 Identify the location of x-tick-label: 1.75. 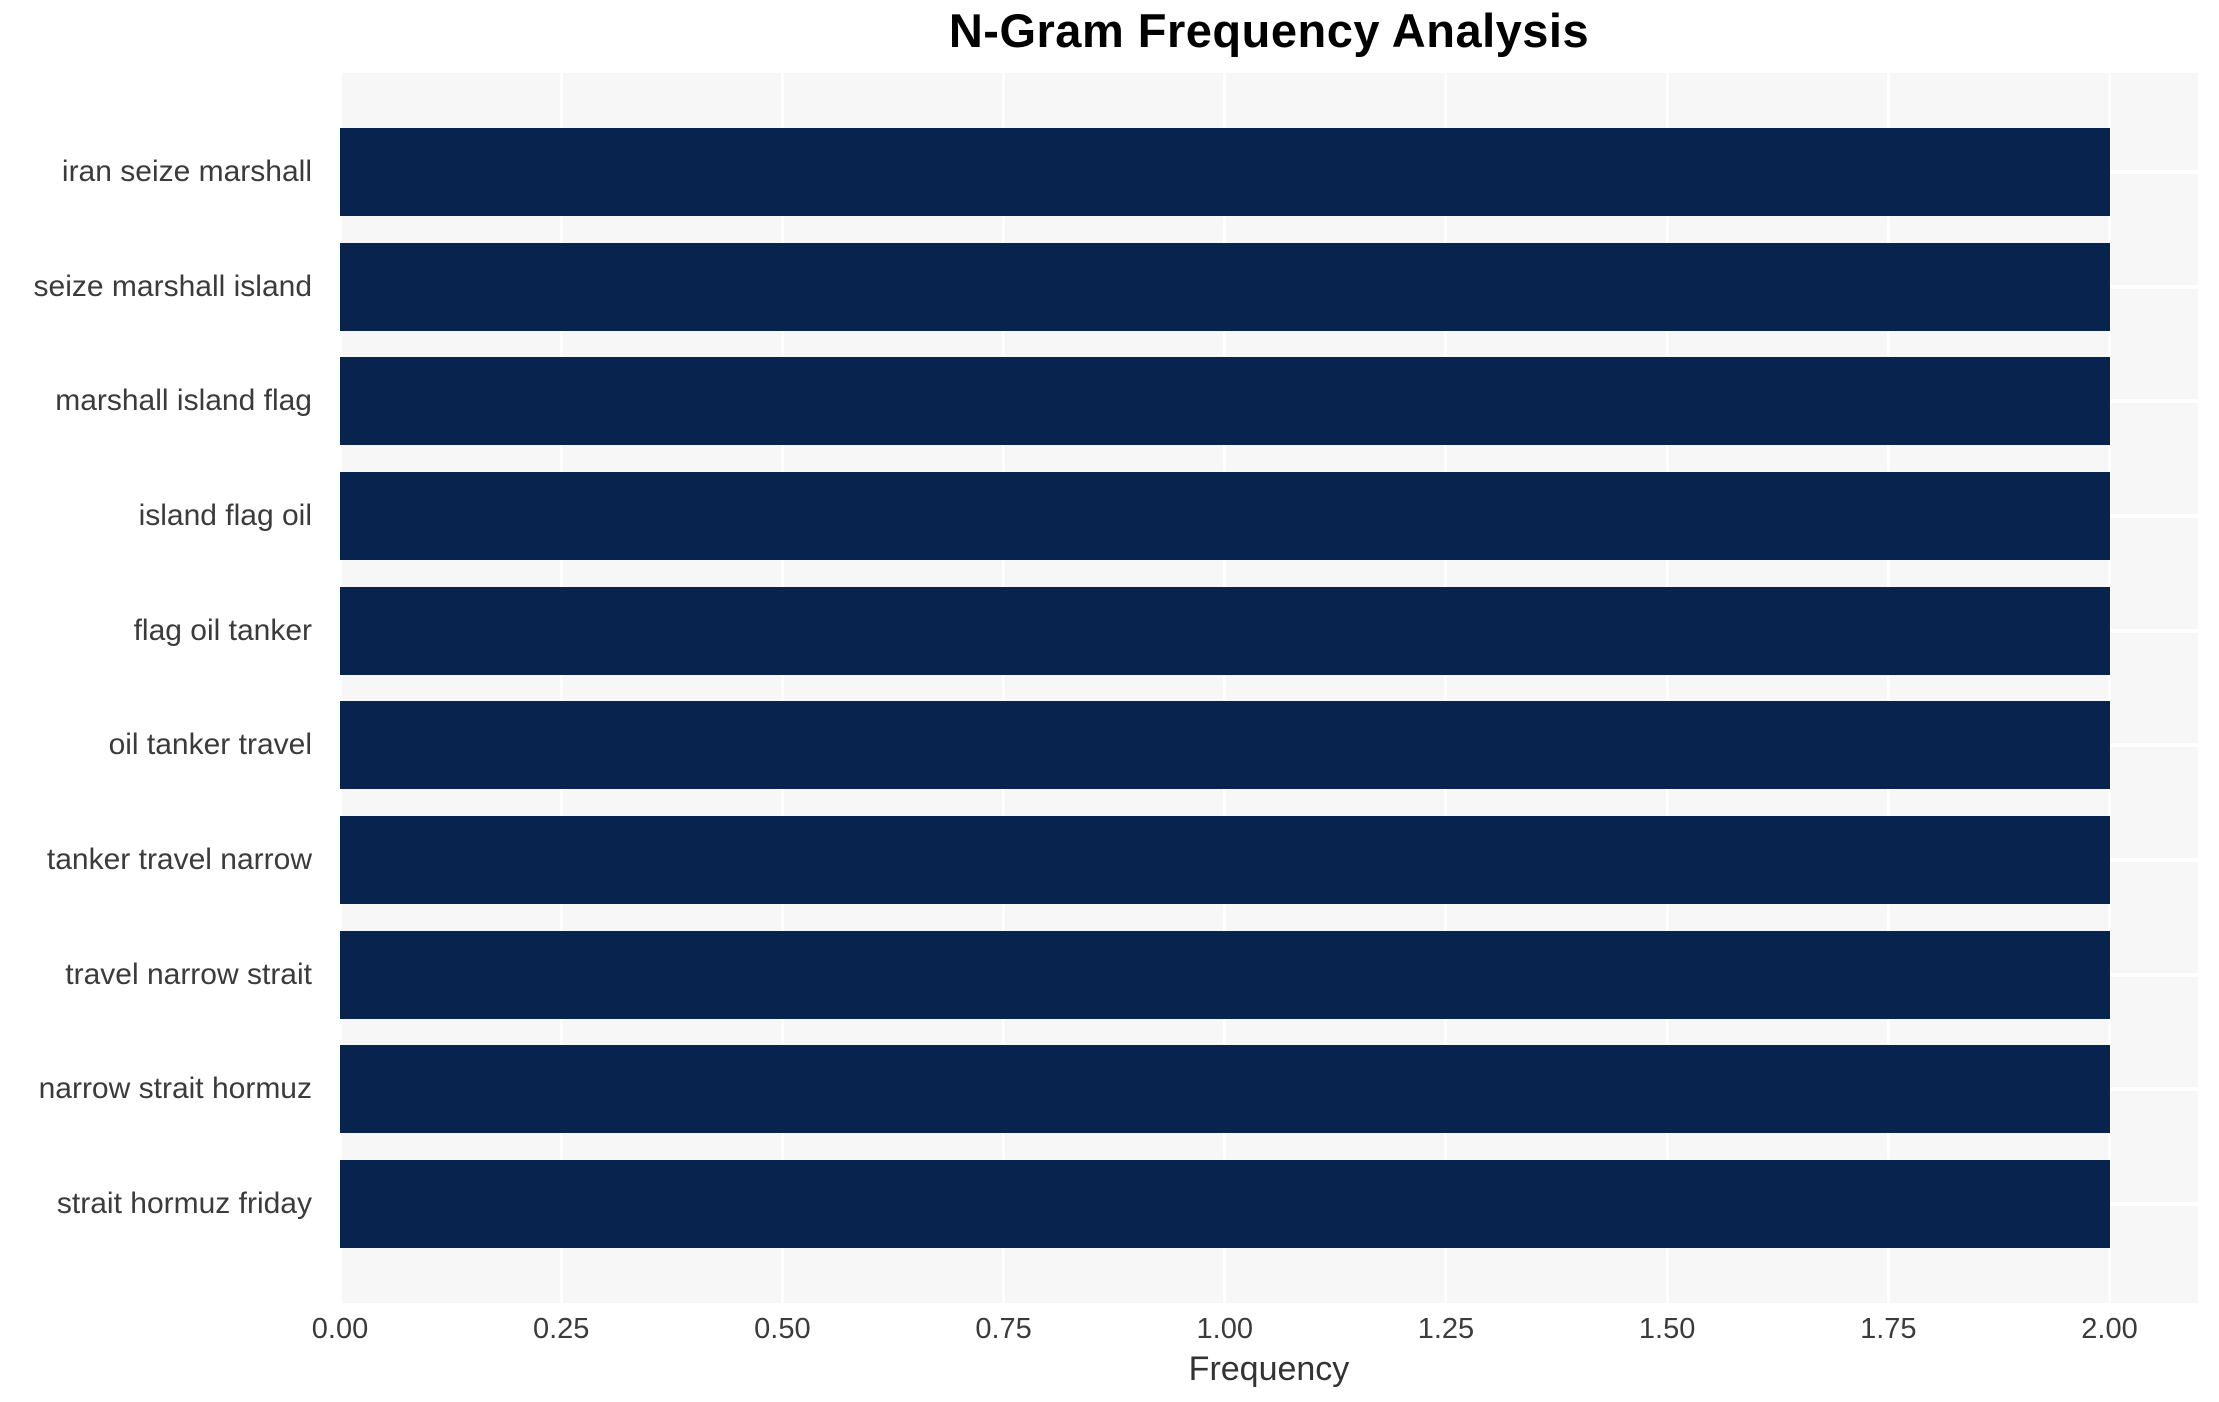
(1888, 1329).